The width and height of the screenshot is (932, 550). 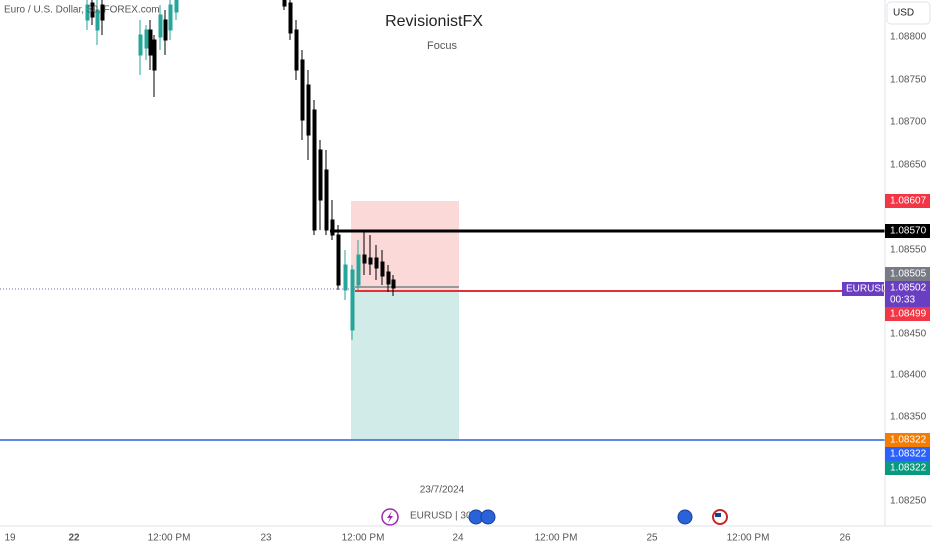 What do you see at coordinates (902, 300) in the screenshot?
I see `countdown: 00:33` at bounding box center [902, 300].